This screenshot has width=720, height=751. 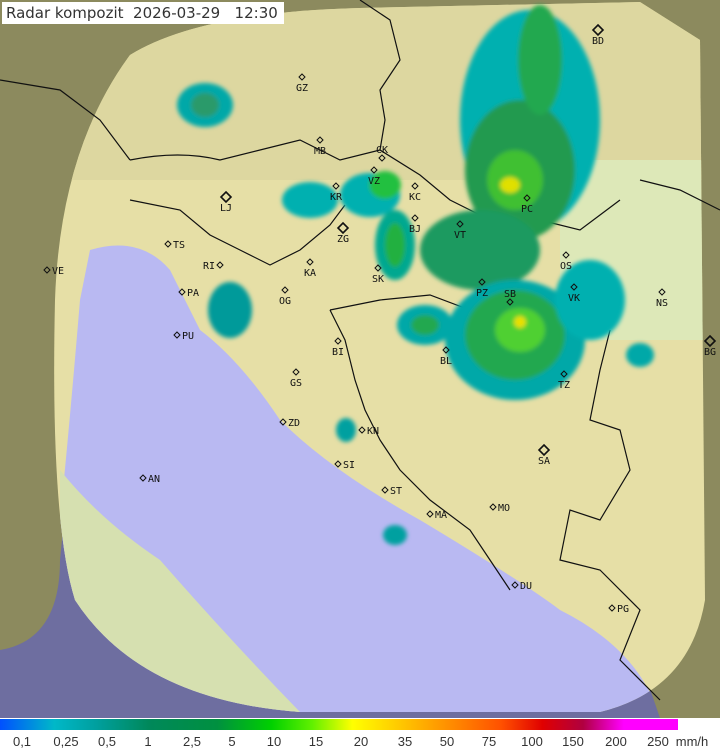 What do you see at coordinates (710, 352) in the screenshot?
I see `city-label: BG` at bounding box center [710, 352].